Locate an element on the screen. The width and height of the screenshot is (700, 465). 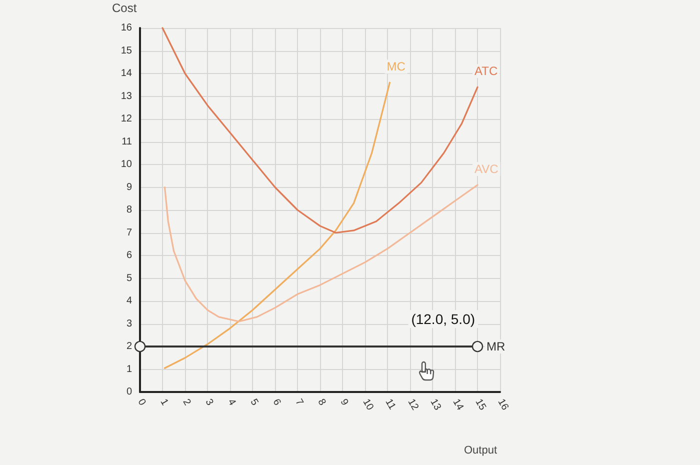
y-tick-label: 2 is located at coordinates (129, 346).